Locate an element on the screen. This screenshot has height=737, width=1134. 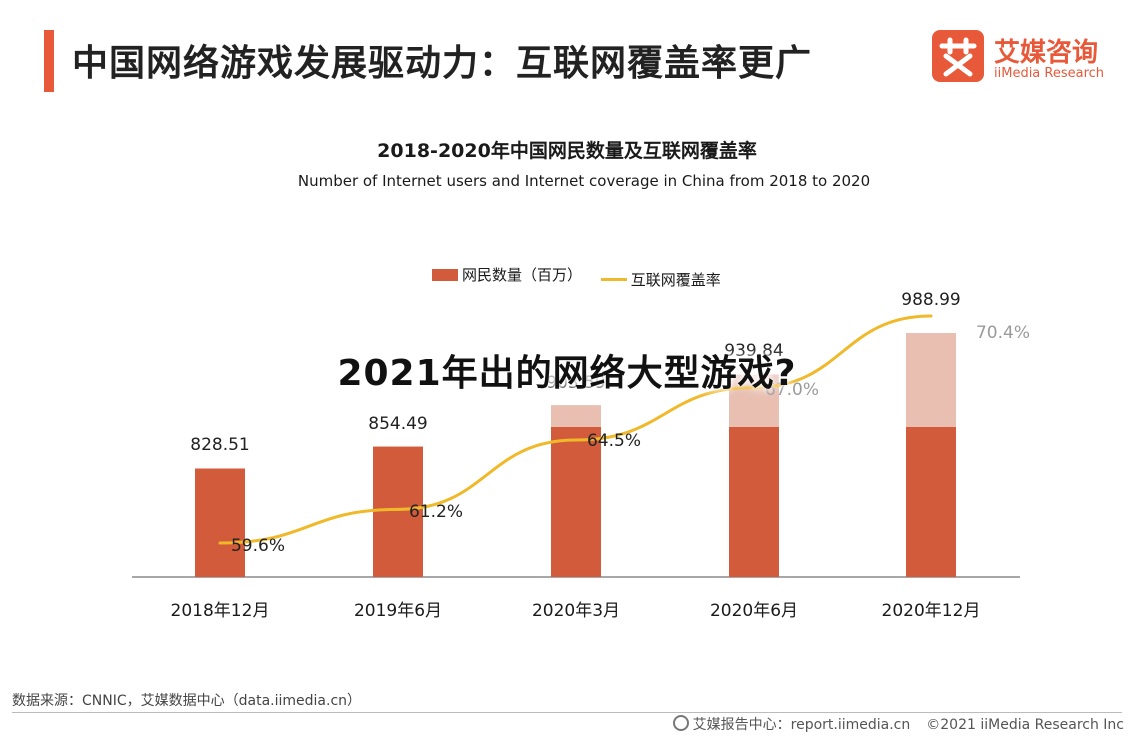
brand-name-cn: 艾媒咨询 is located at coordinates (1046, 53).